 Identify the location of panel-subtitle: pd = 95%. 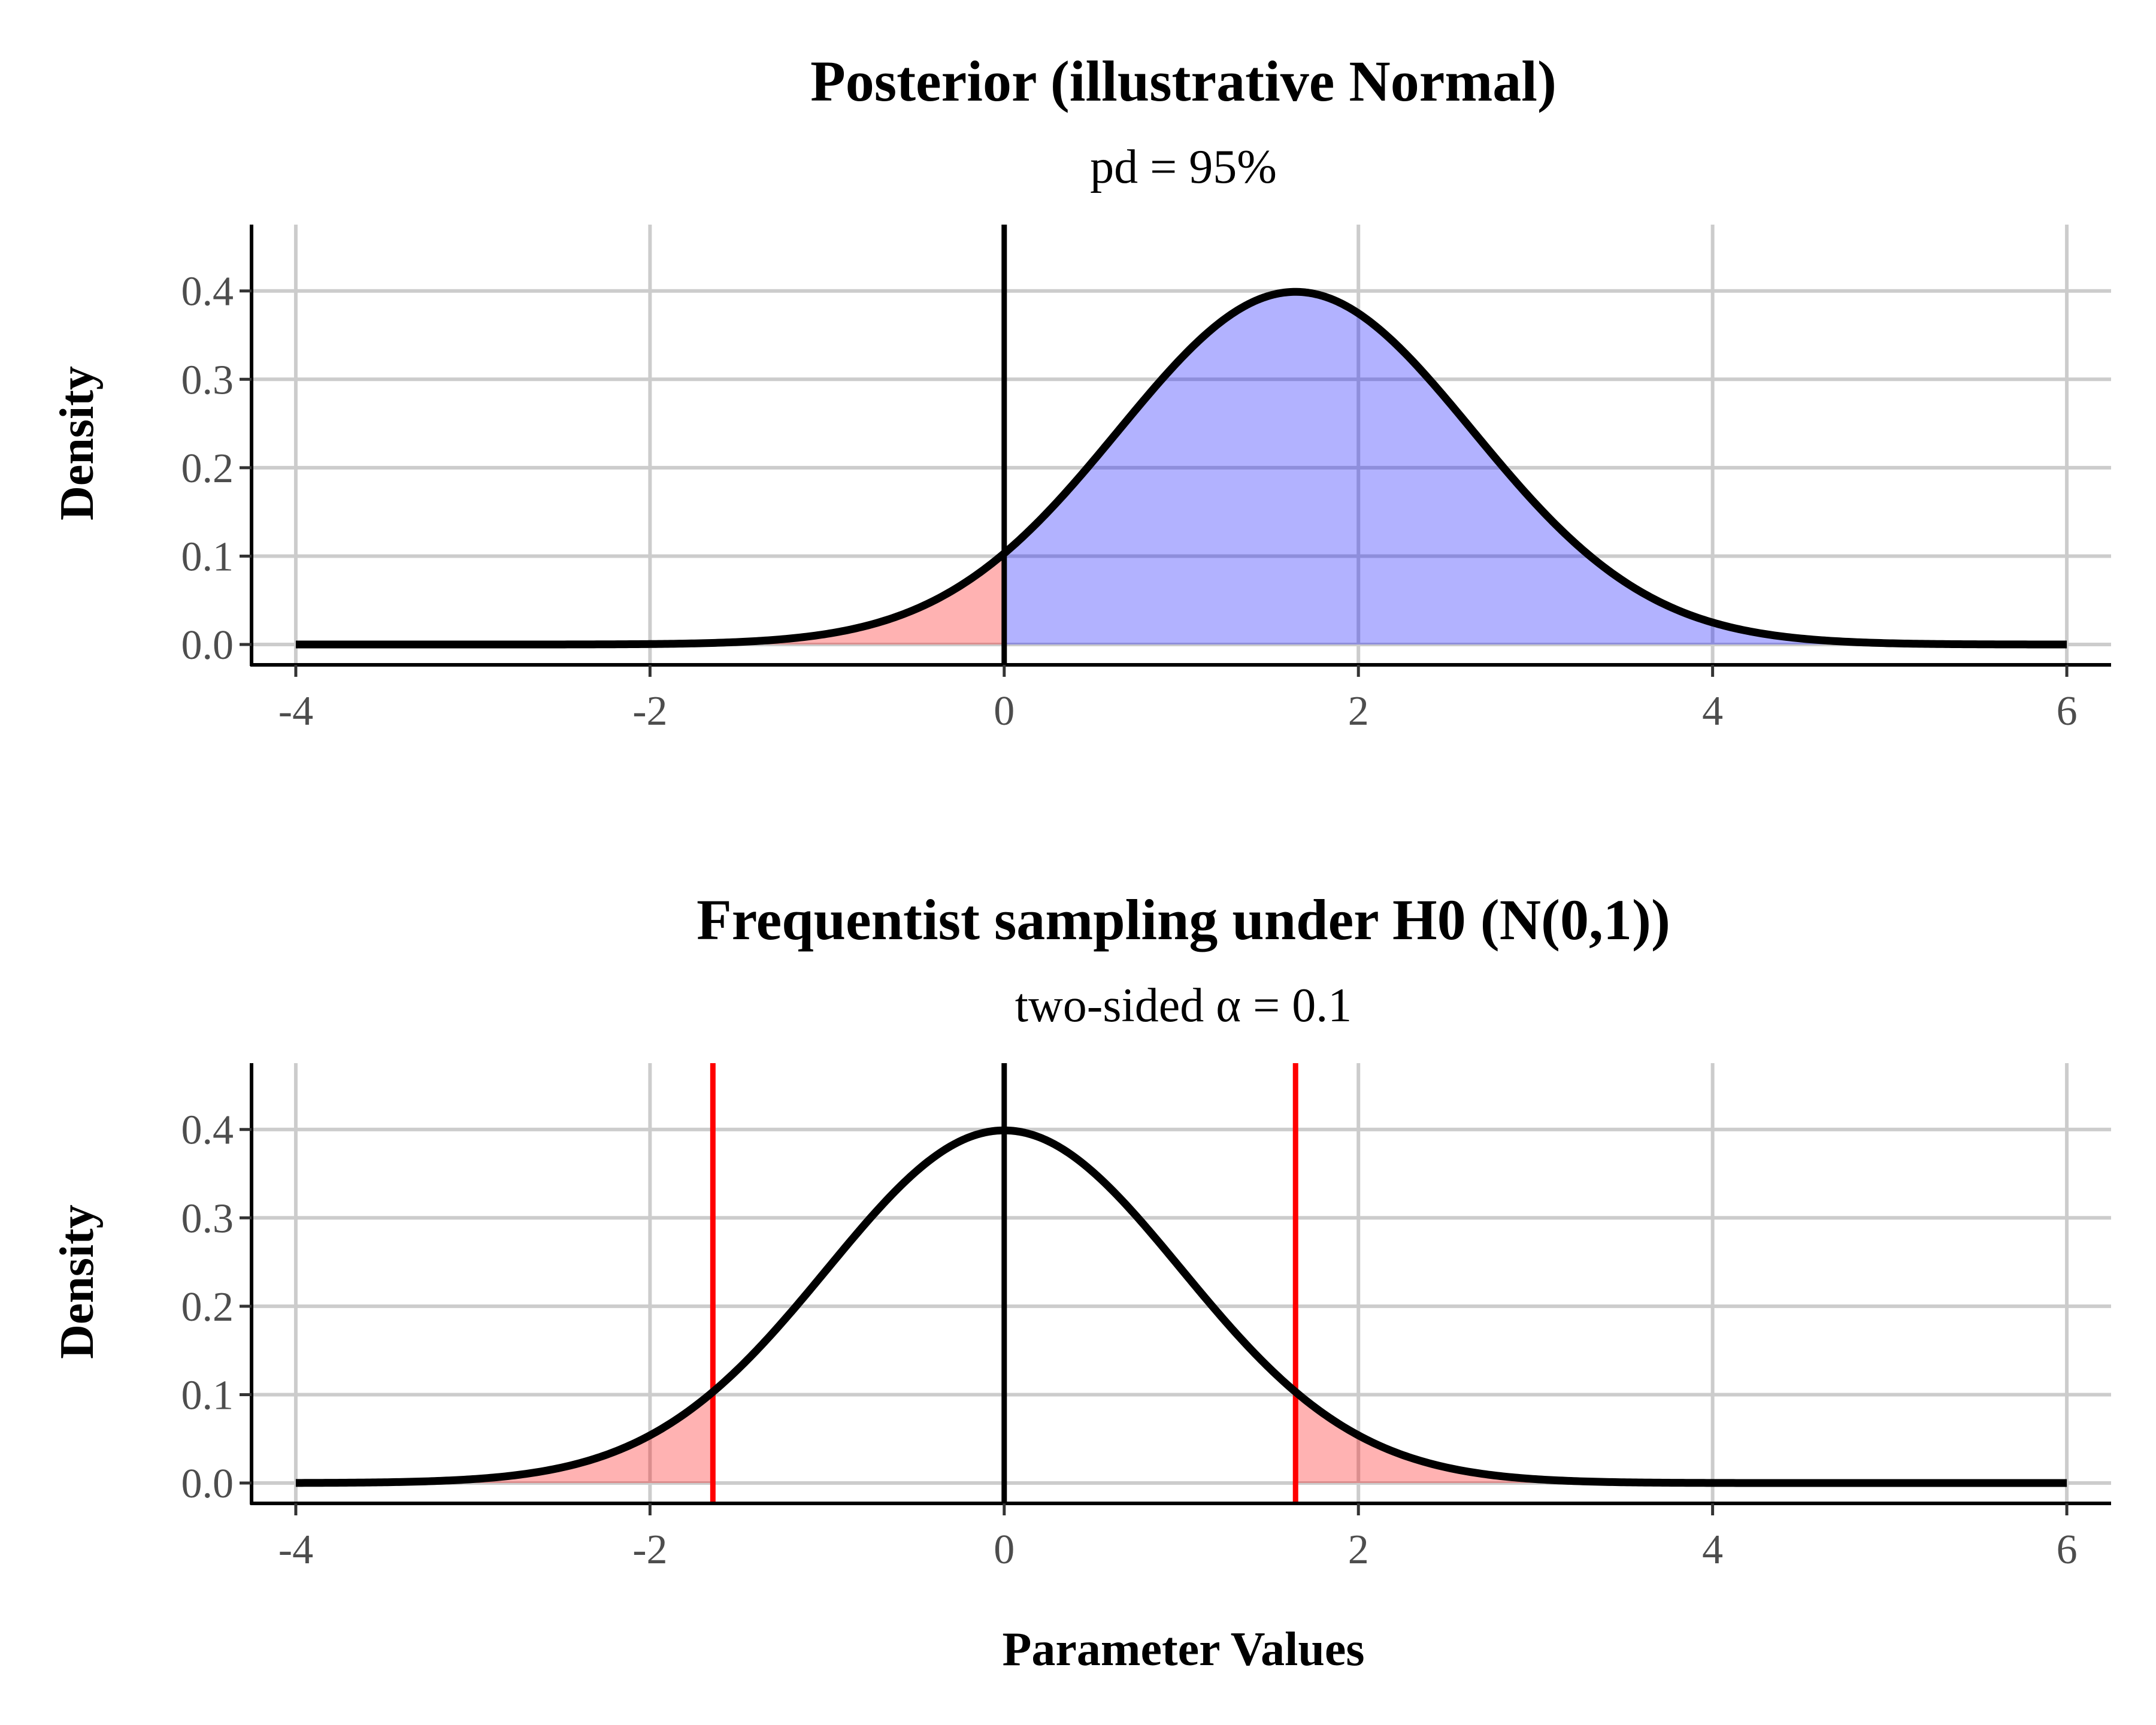
(1183, 167).